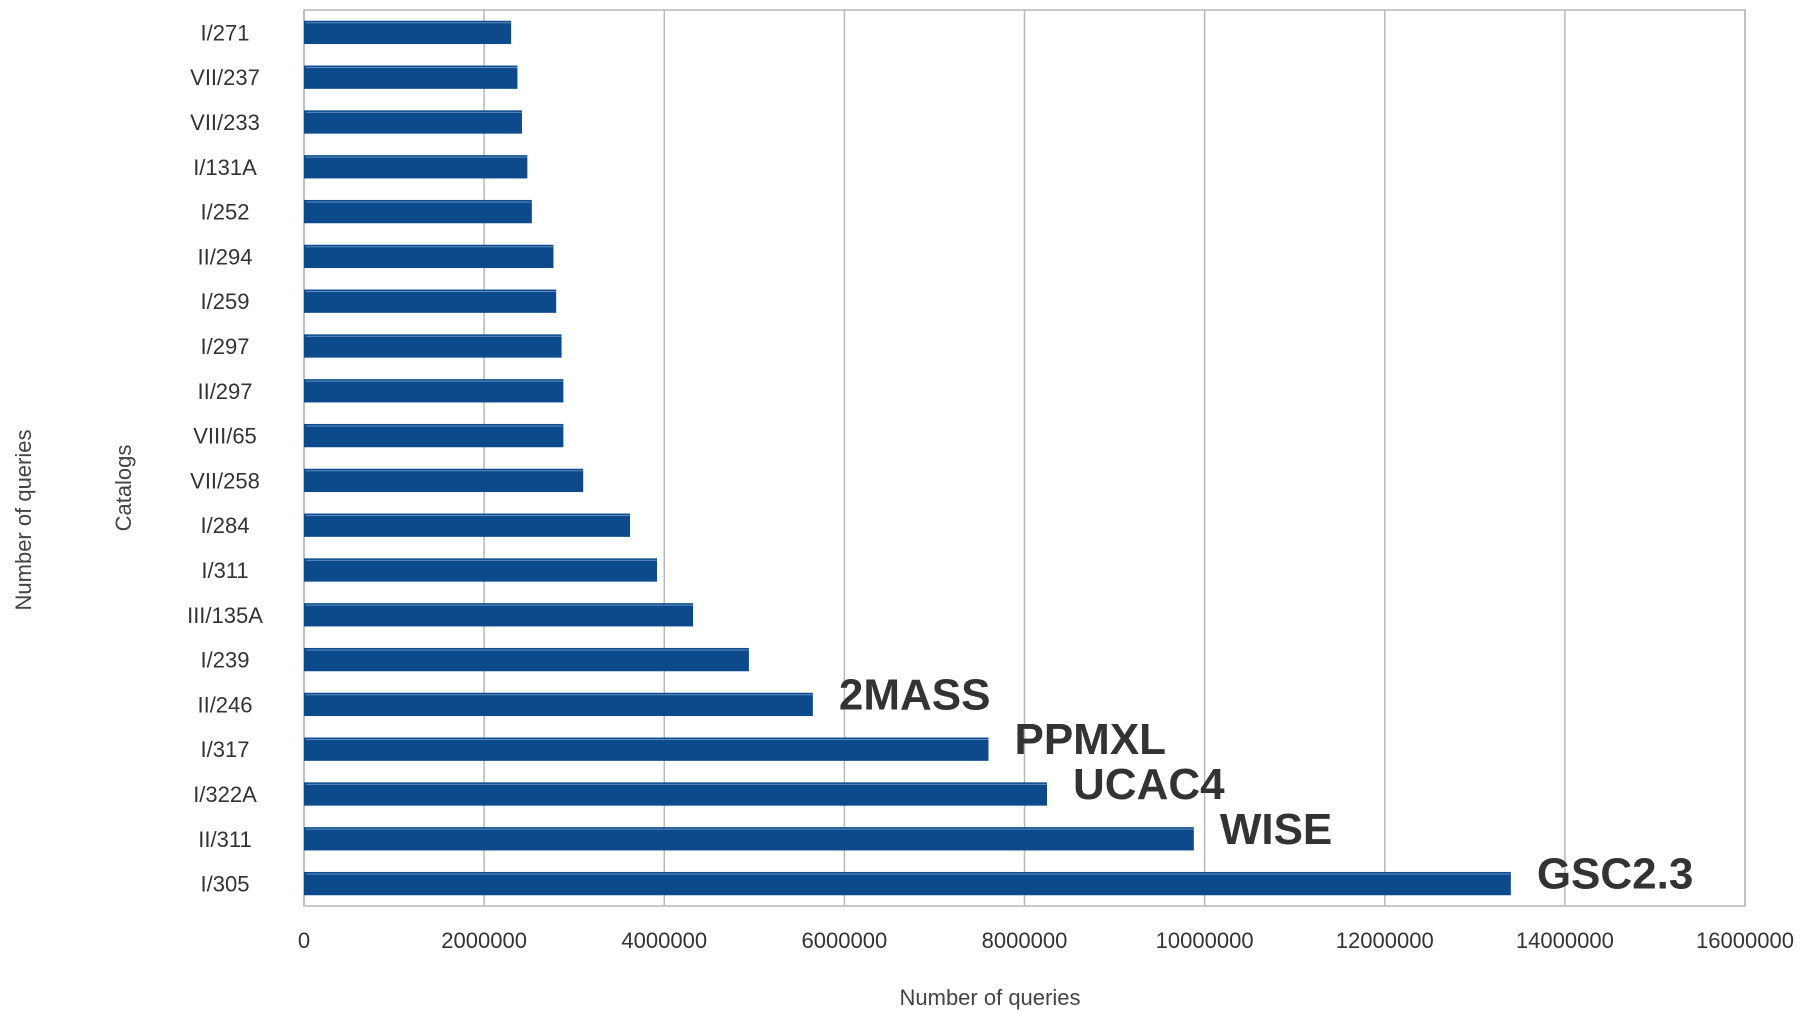  What do you see at coordinates (1205, 940) in the screenshot?
I see `x-tick-label: 10000000` at bounding box center [1205, 940].